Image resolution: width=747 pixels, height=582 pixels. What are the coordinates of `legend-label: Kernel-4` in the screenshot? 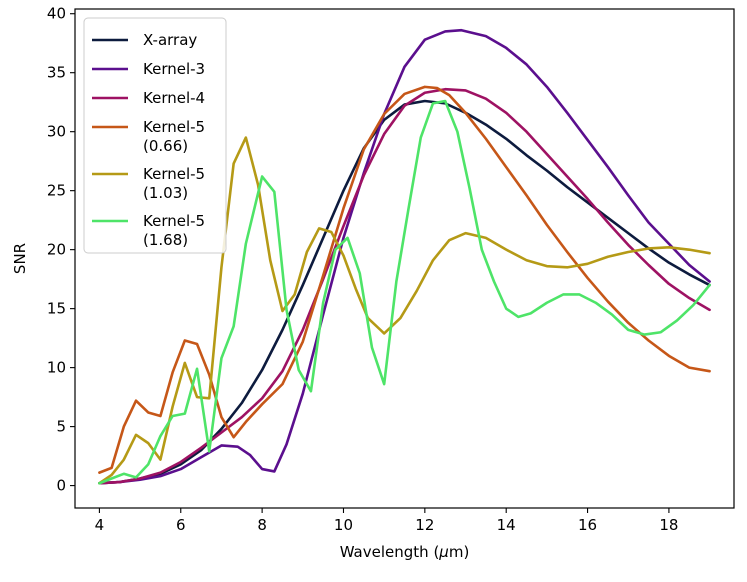 It's located at (174, 98).